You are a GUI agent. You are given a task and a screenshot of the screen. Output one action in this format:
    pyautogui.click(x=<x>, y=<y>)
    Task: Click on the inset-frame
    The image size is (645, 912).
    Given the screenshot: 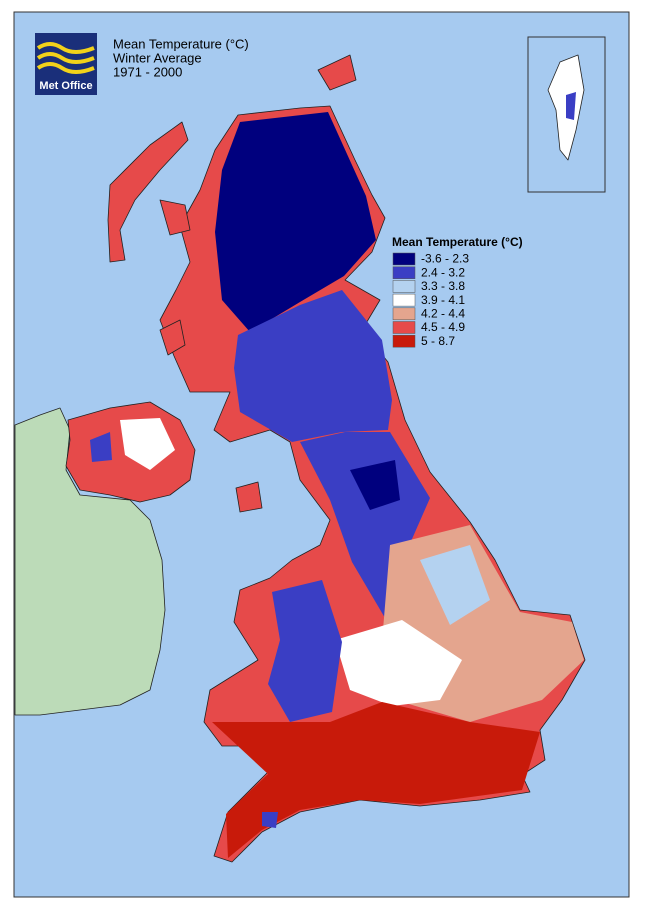 What is the action you would take?
    pyautogui.click(x=566, y=114)
    